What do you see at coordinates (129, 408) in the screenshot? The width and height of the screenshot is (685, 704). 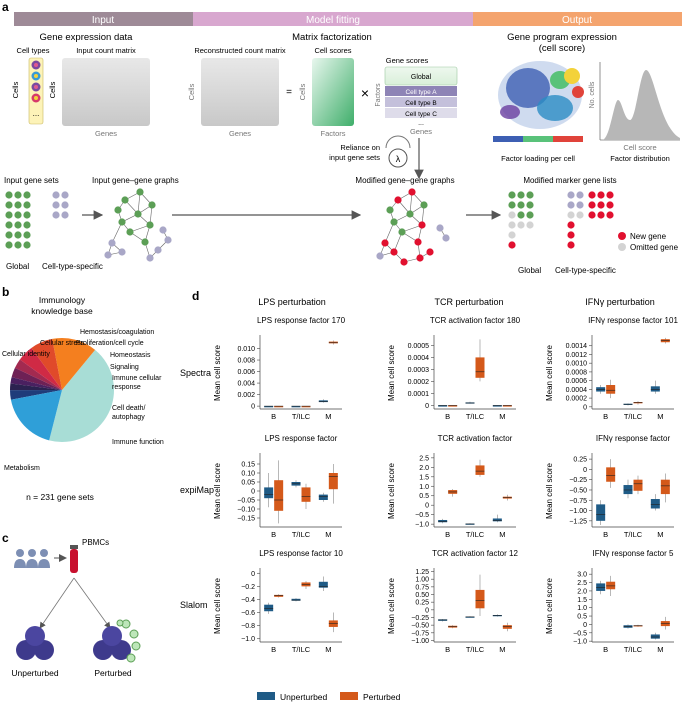 I see `pie-slice-label: Cell death/` at bounding box center [129, 408].